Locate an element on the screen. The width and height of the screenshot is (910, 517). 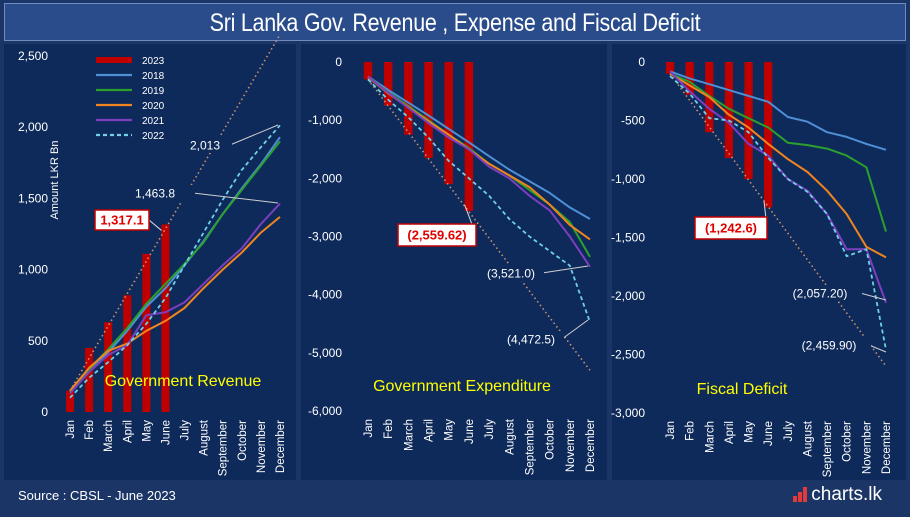
annotation-label: (1,242.6) is located at coordinates (731, 228).